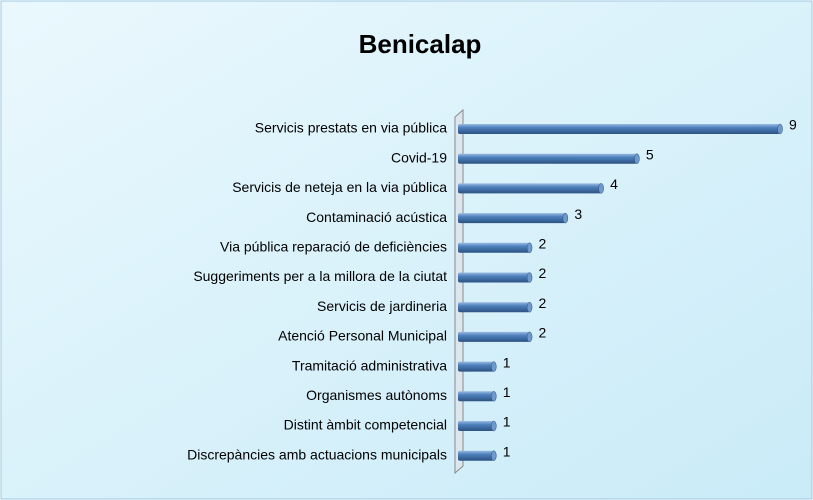 The height and width of the screenshot is (500, 813). Describe the element at coordinates (376, 217) in the screenshot. I see `y-tick-label: Contaminació acústica` at that location.